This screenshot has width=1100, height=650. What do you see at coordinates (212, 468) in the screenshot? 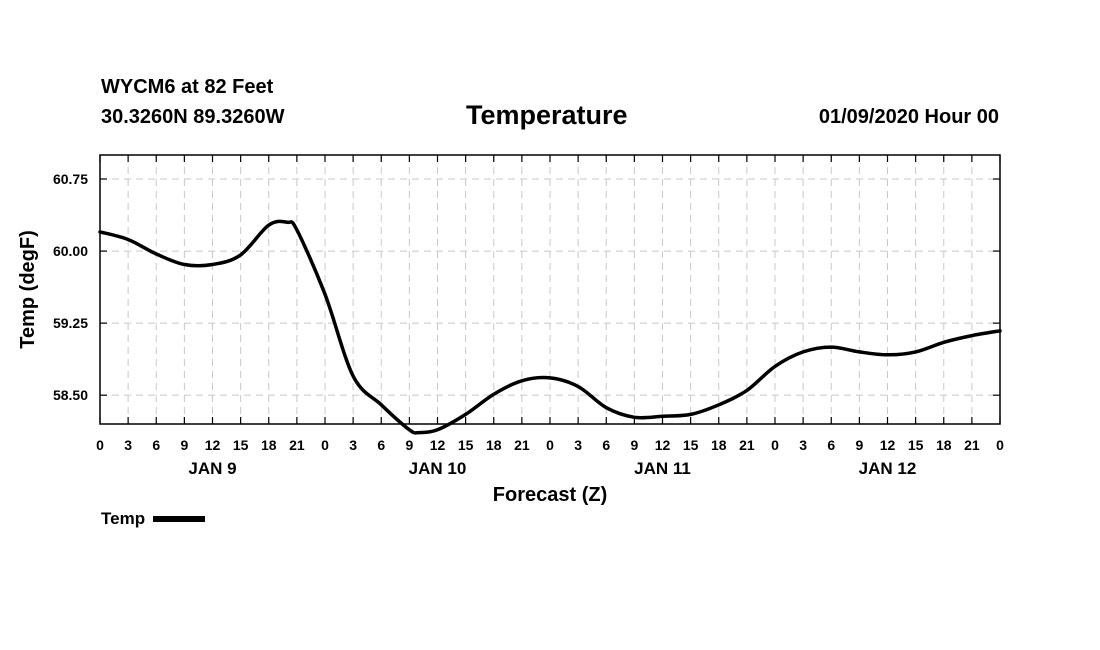
I see `day-label: JAN 9` at bounding box center [212, 468].